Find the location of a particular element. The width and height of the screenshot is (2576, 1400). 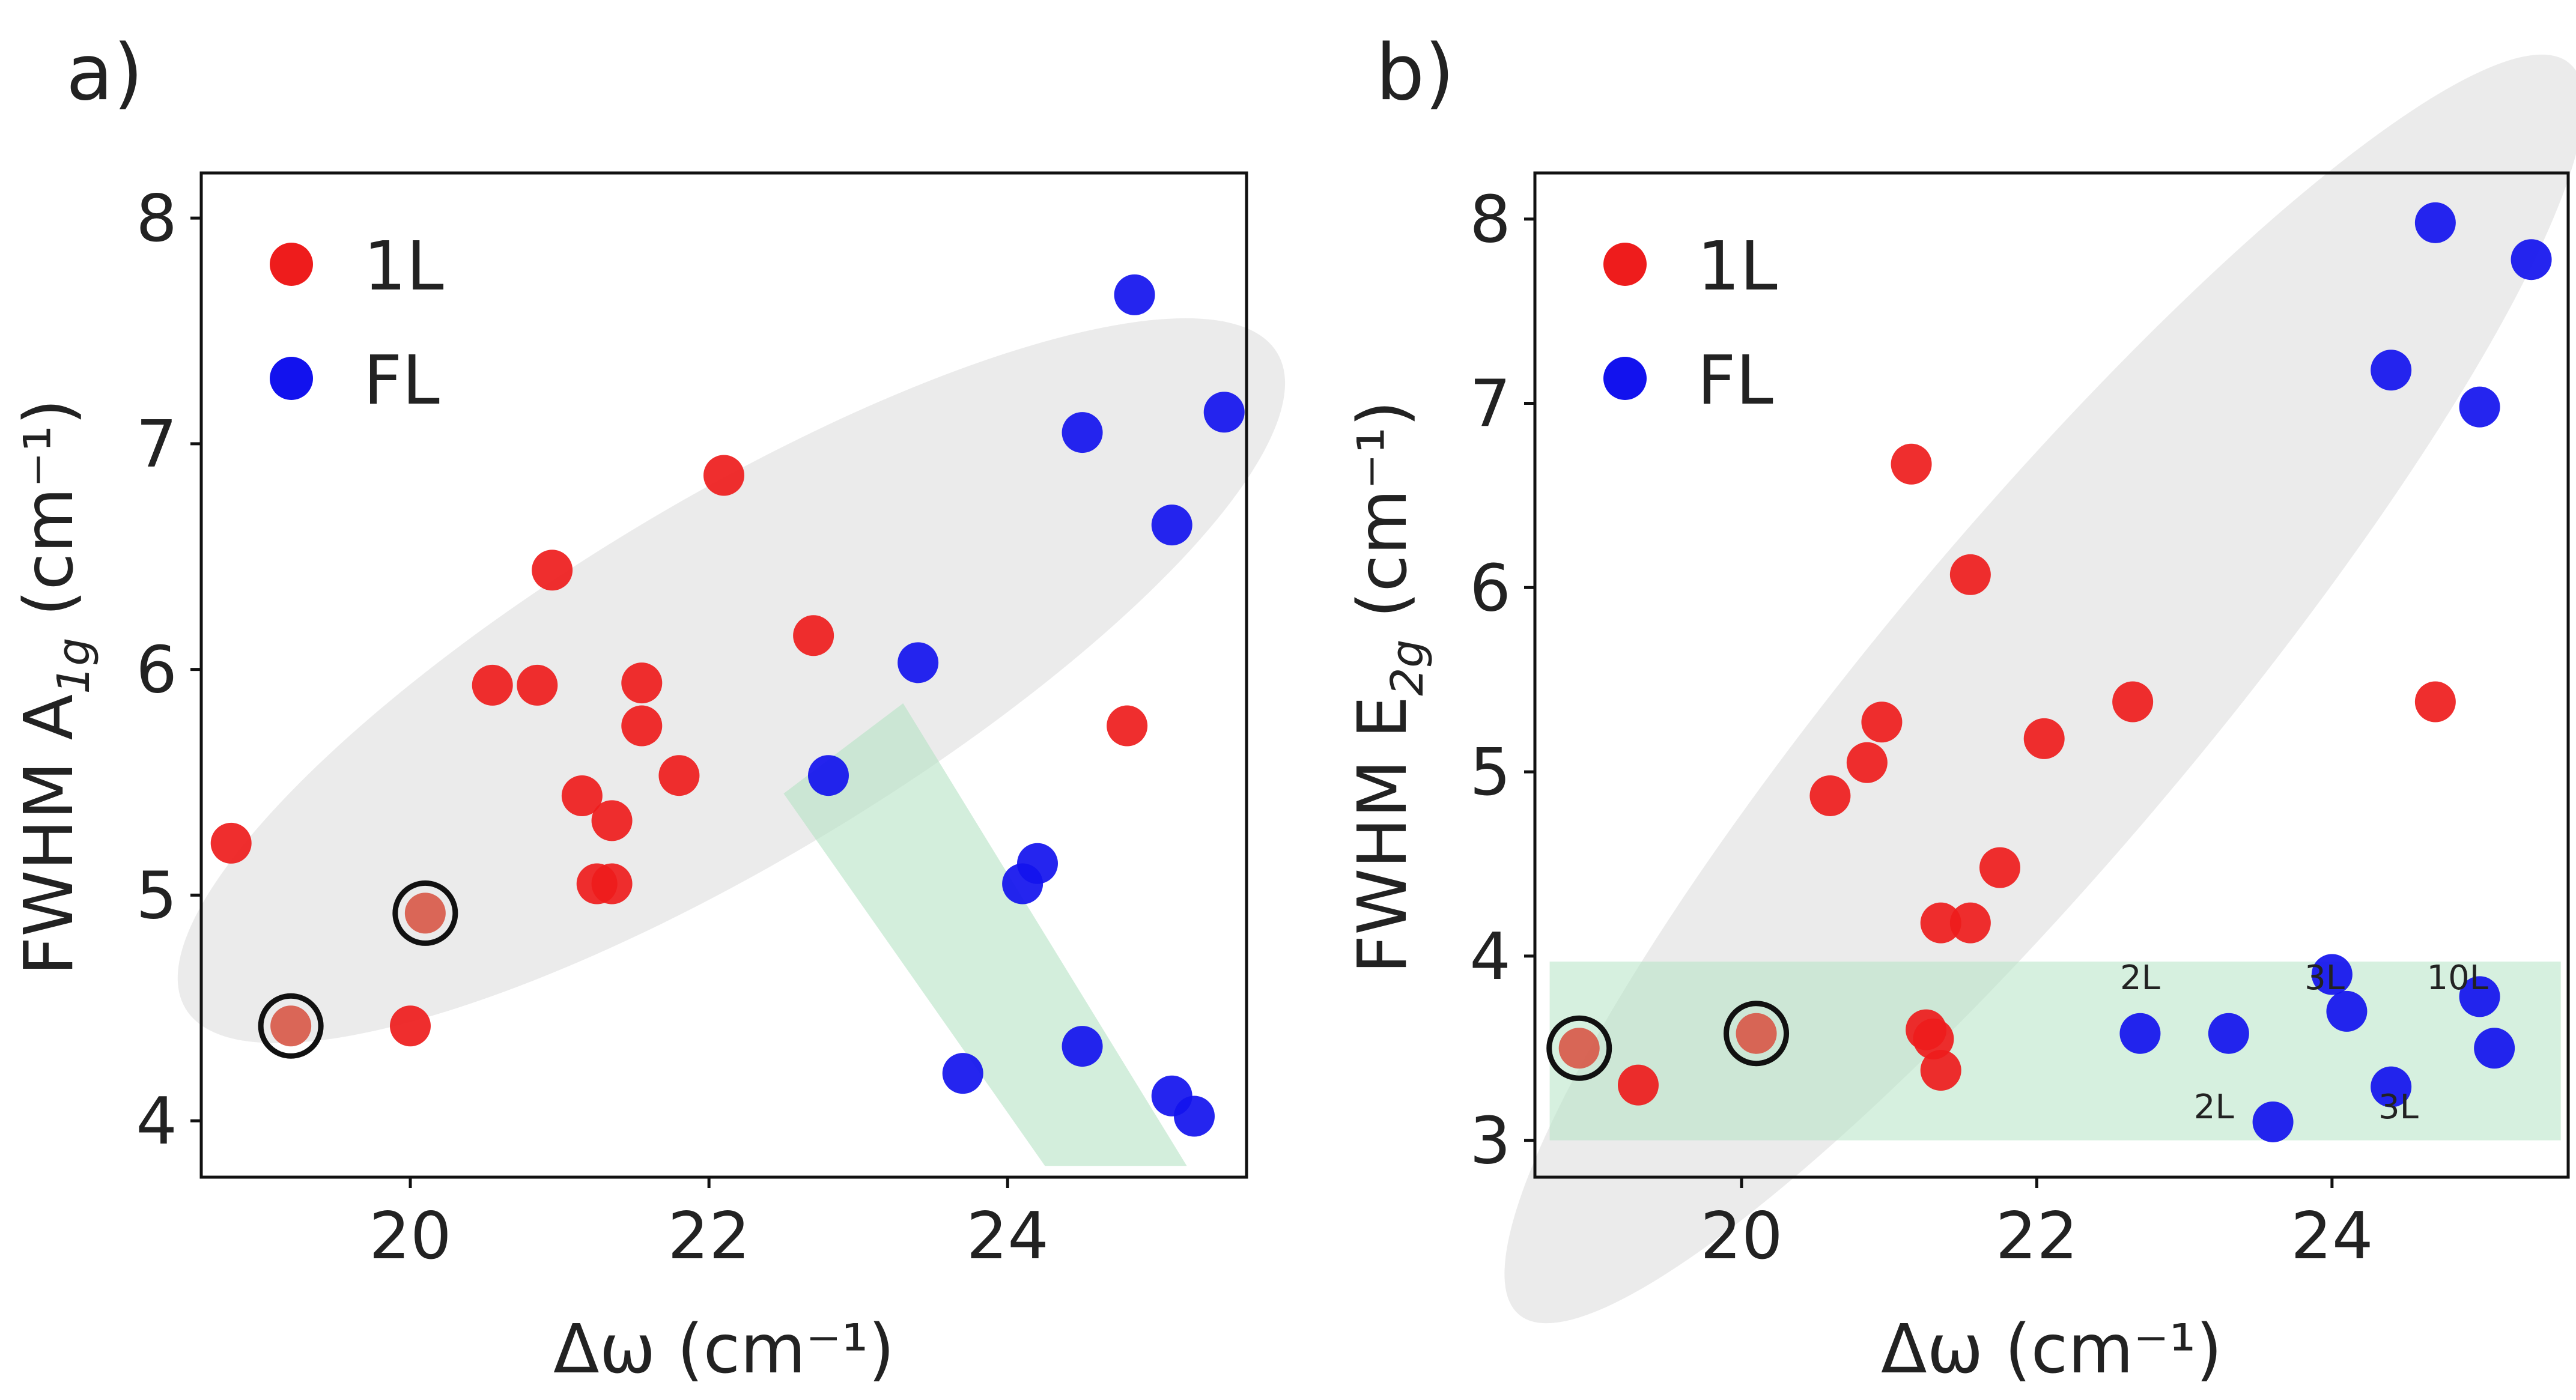

panel-label: a) is located at coordinates (105, 73).